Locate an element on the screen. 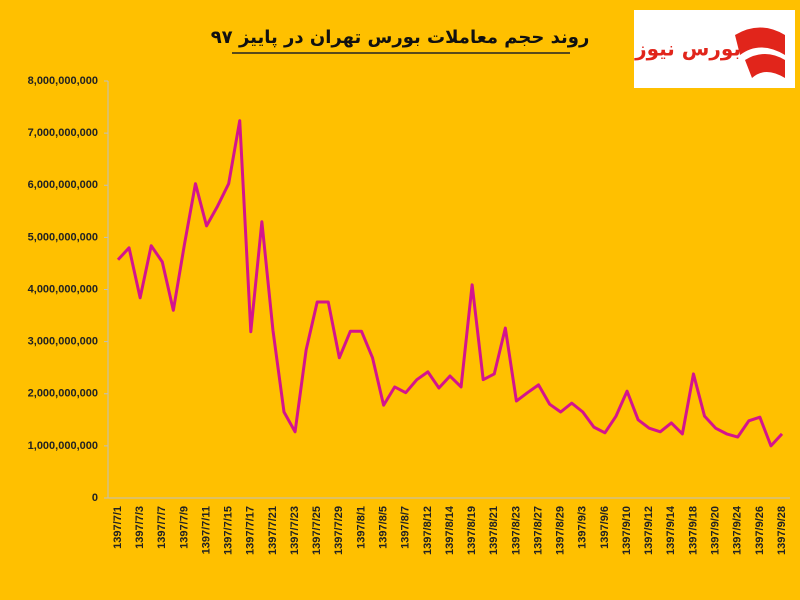 The width and height of the screenshot is (800, 600). x-tick-label: 1397/7/7 is located at coordinates (162, 527).